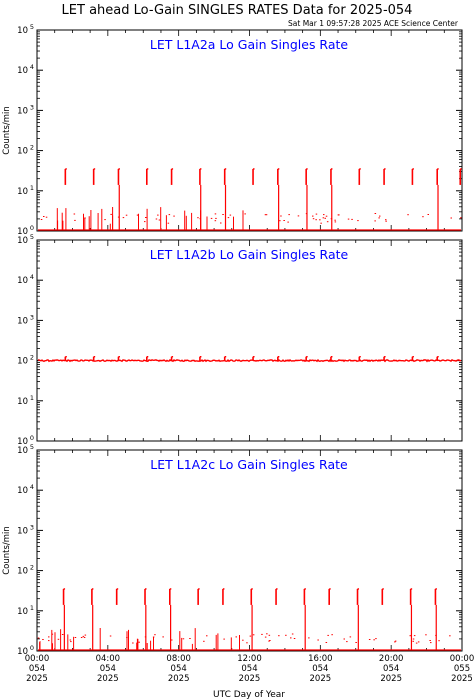 The width and height of the screenshot is (475, 700). What do you see at coordinates (462, 669) in the screenshot?
I see `x-tick-doy: 055` at bounding box center [462, 669].